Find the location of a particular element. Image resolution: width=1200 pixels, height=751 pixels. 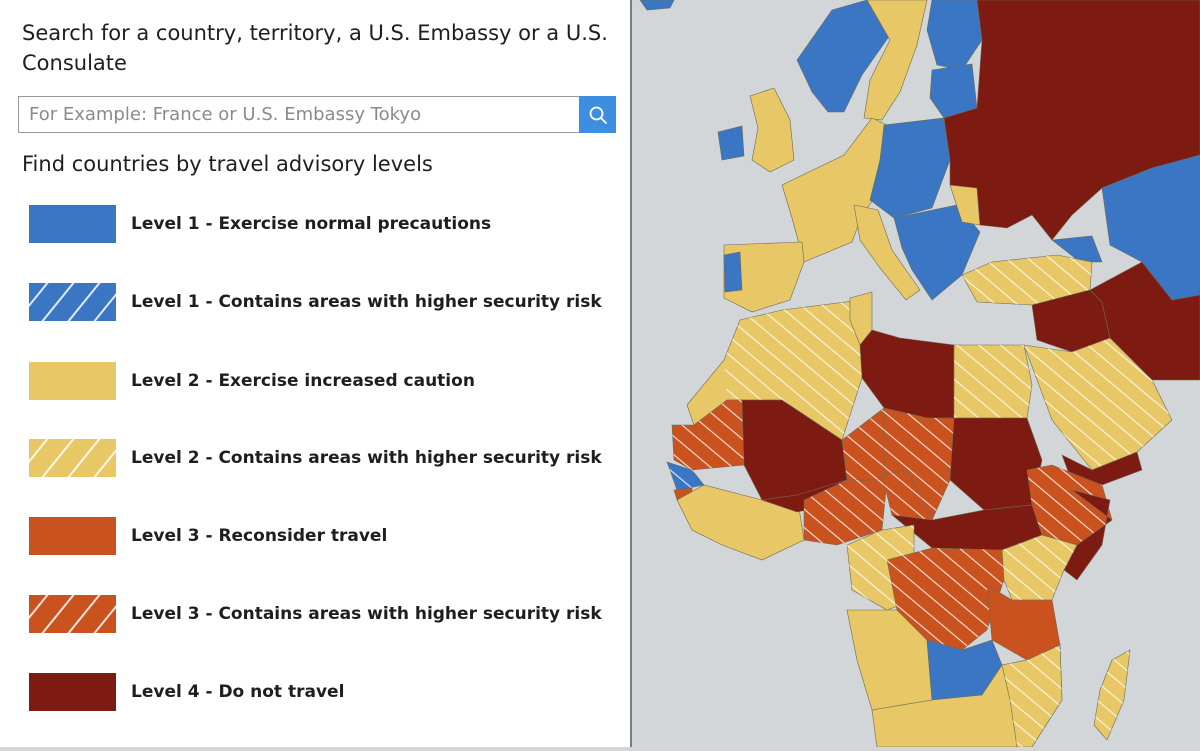

region-united-kingdom is located at coordinates (772, 130).